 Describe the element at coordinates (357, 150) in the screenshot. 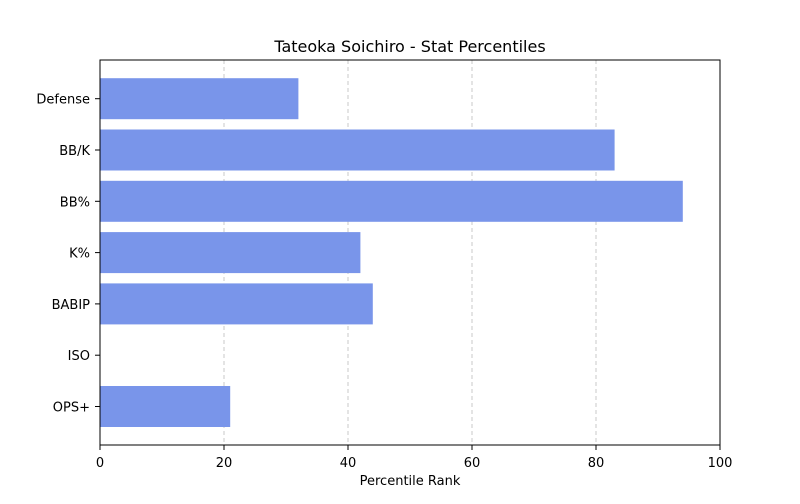

I see `bar-bb-k` at that location.